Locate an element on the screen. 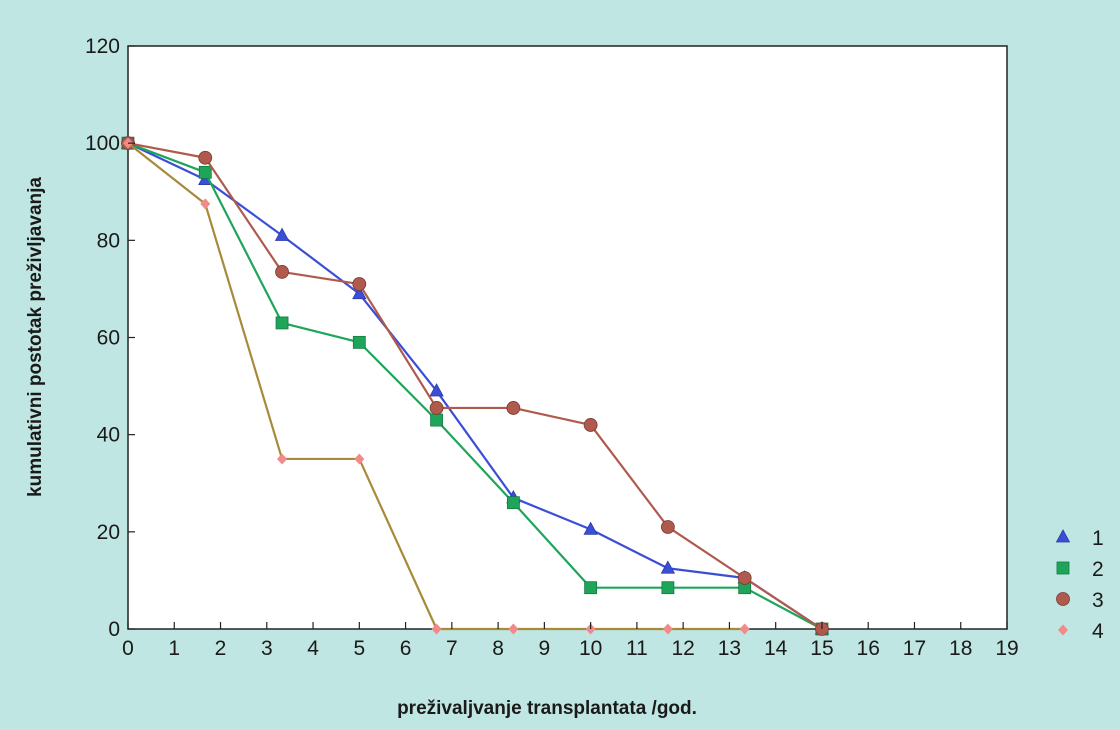 This screenshot has width=1120, height=730. y-tick-label: 20 is located at coordinates (108, 532).